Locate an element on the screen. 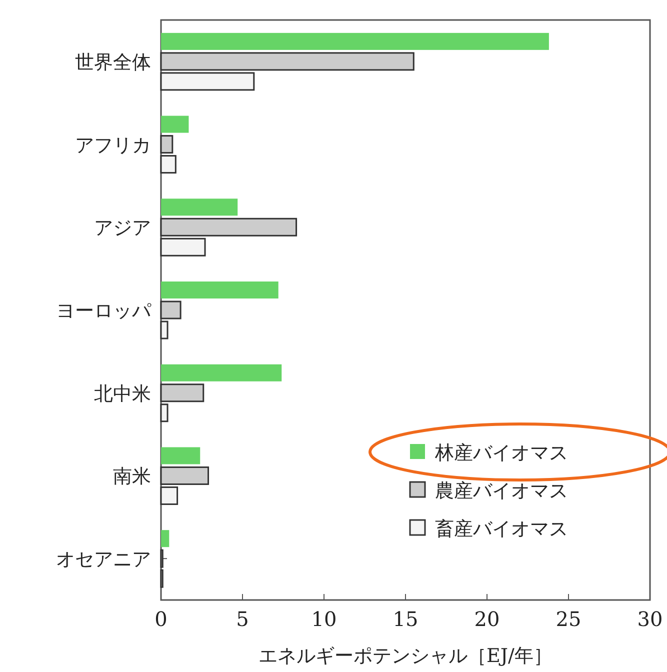  y-tick-label: 世界全体 is located at coordinates (113, 62).